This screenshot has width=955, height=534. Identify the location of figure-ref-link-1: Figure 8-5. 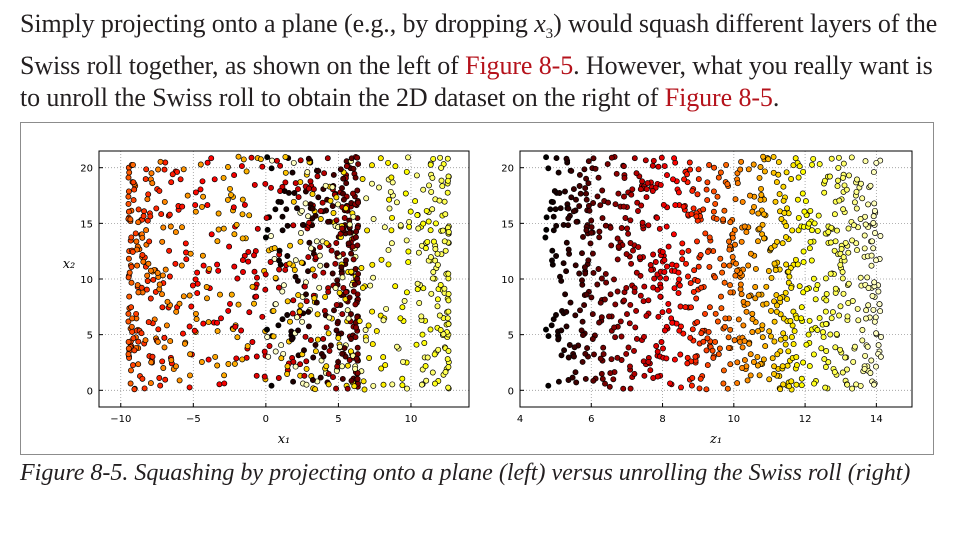
(519, 66).